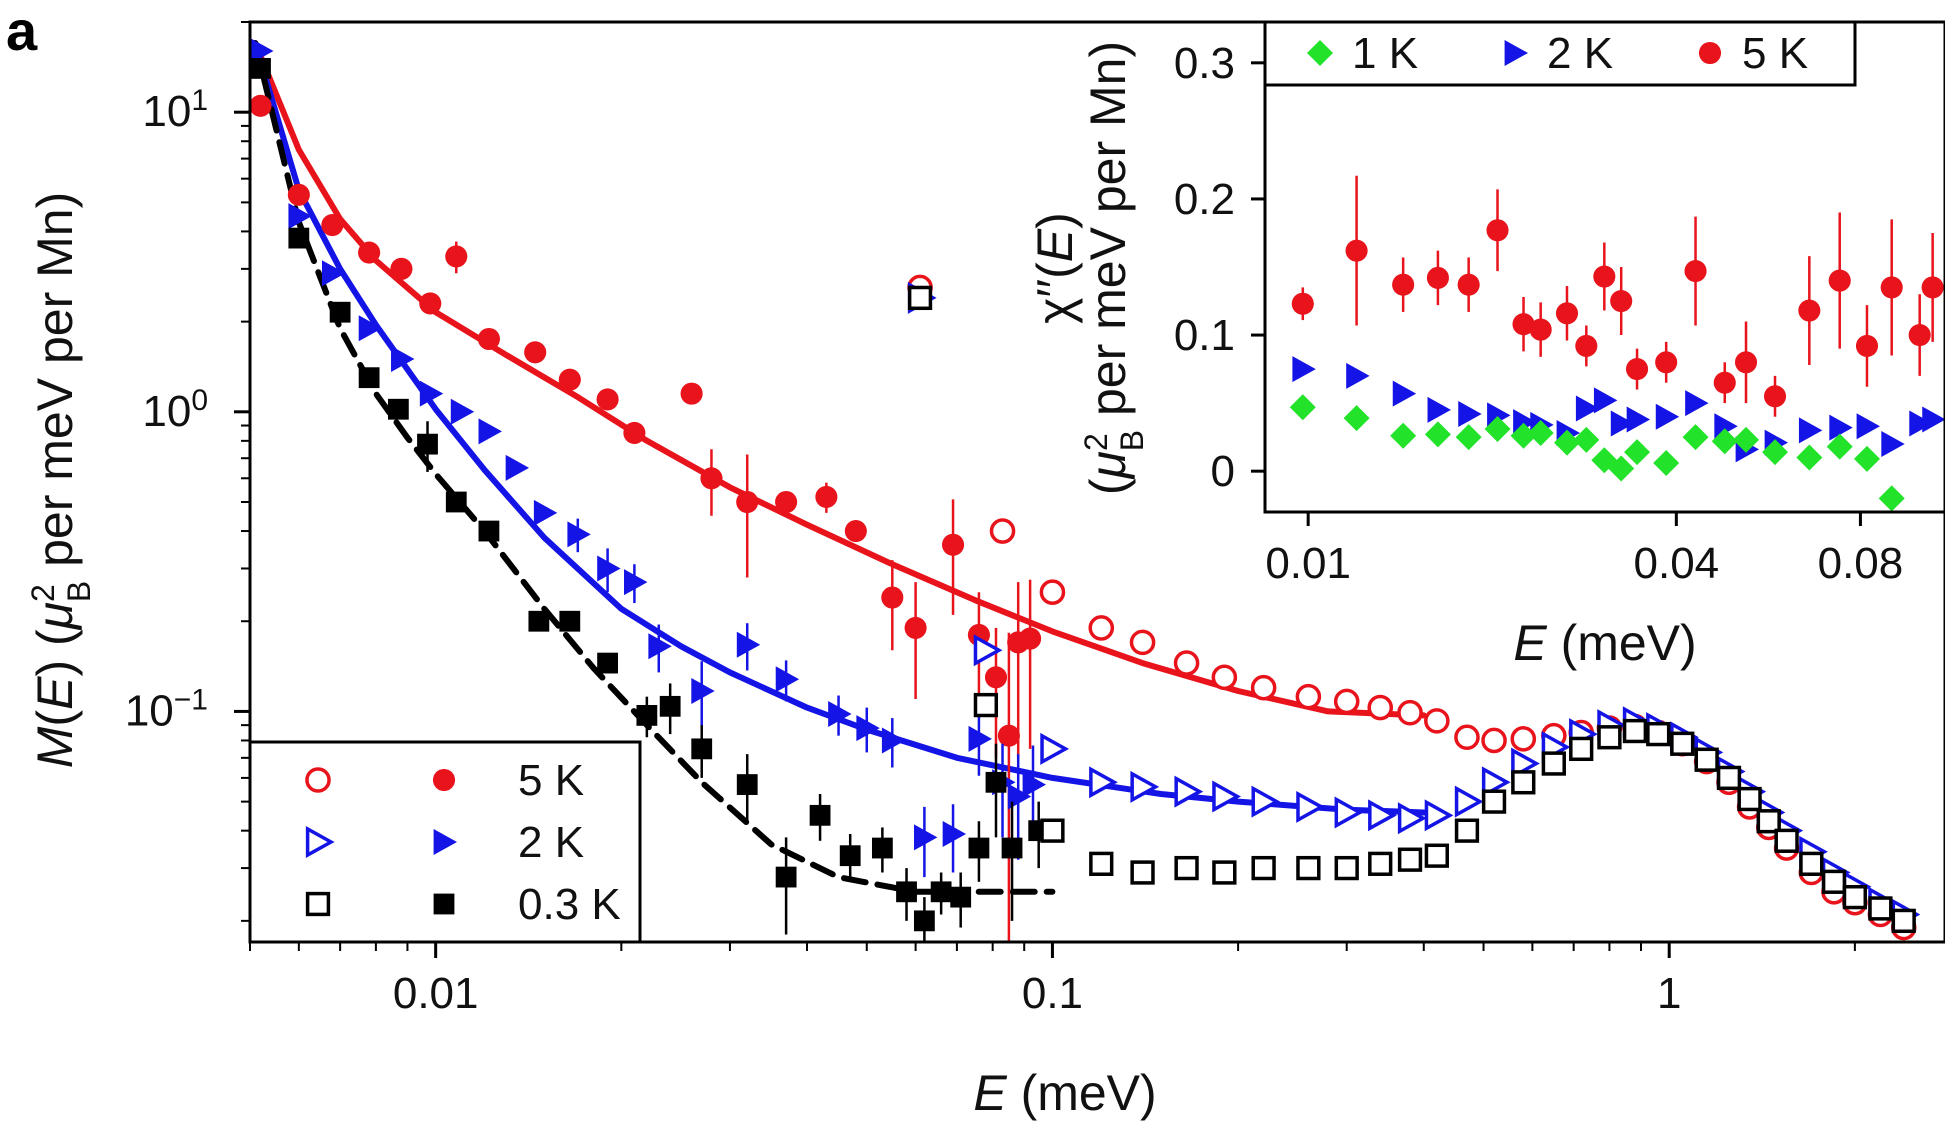 Image resolution: width=1945 pixels, height=1122 pixels. What do you see at coordinates (1775, 53) in the screenshot?
I see `inset-legend-label: 5 K` at bounding box center [1775, 53].